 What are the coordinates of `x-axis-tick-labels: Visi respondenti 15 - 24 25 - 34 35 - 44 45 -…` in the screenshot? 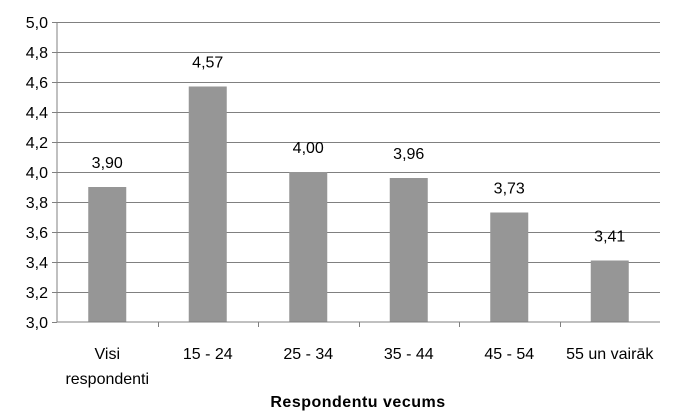 It's located at (359, 367).